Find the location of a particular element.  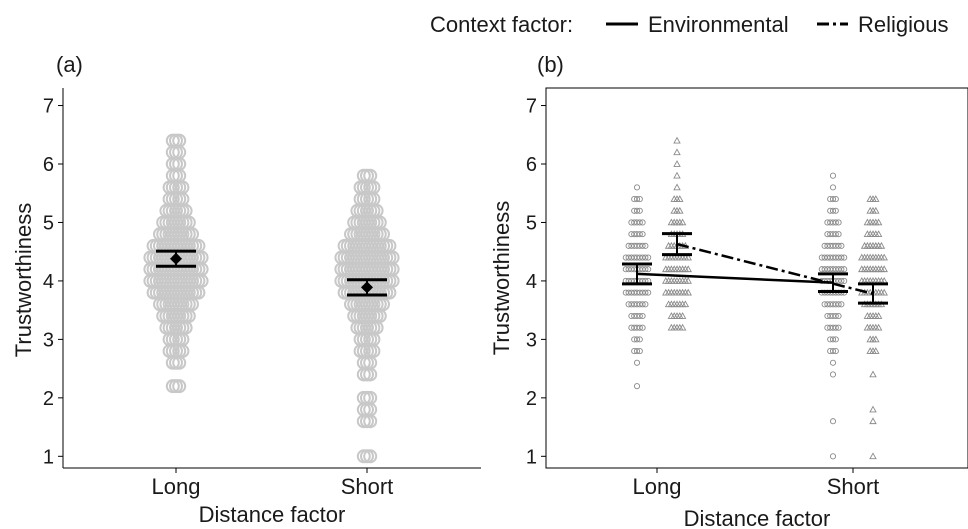

panel-a-means is located at coordinates (271, 273).